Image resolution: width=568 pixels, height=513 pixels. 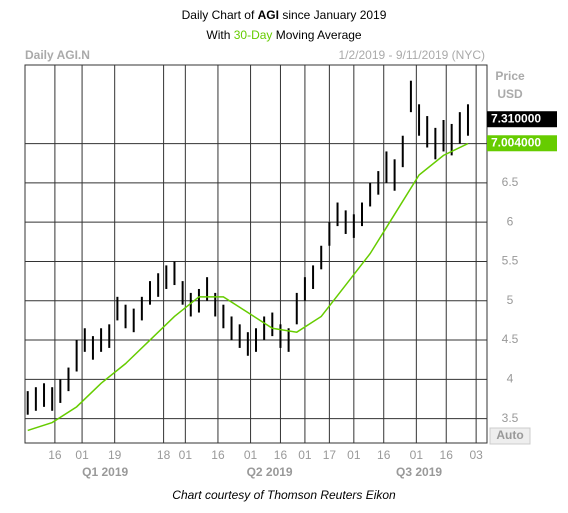 I want to click on subtitle-part: 30-Day, so click(x=253, y=35).